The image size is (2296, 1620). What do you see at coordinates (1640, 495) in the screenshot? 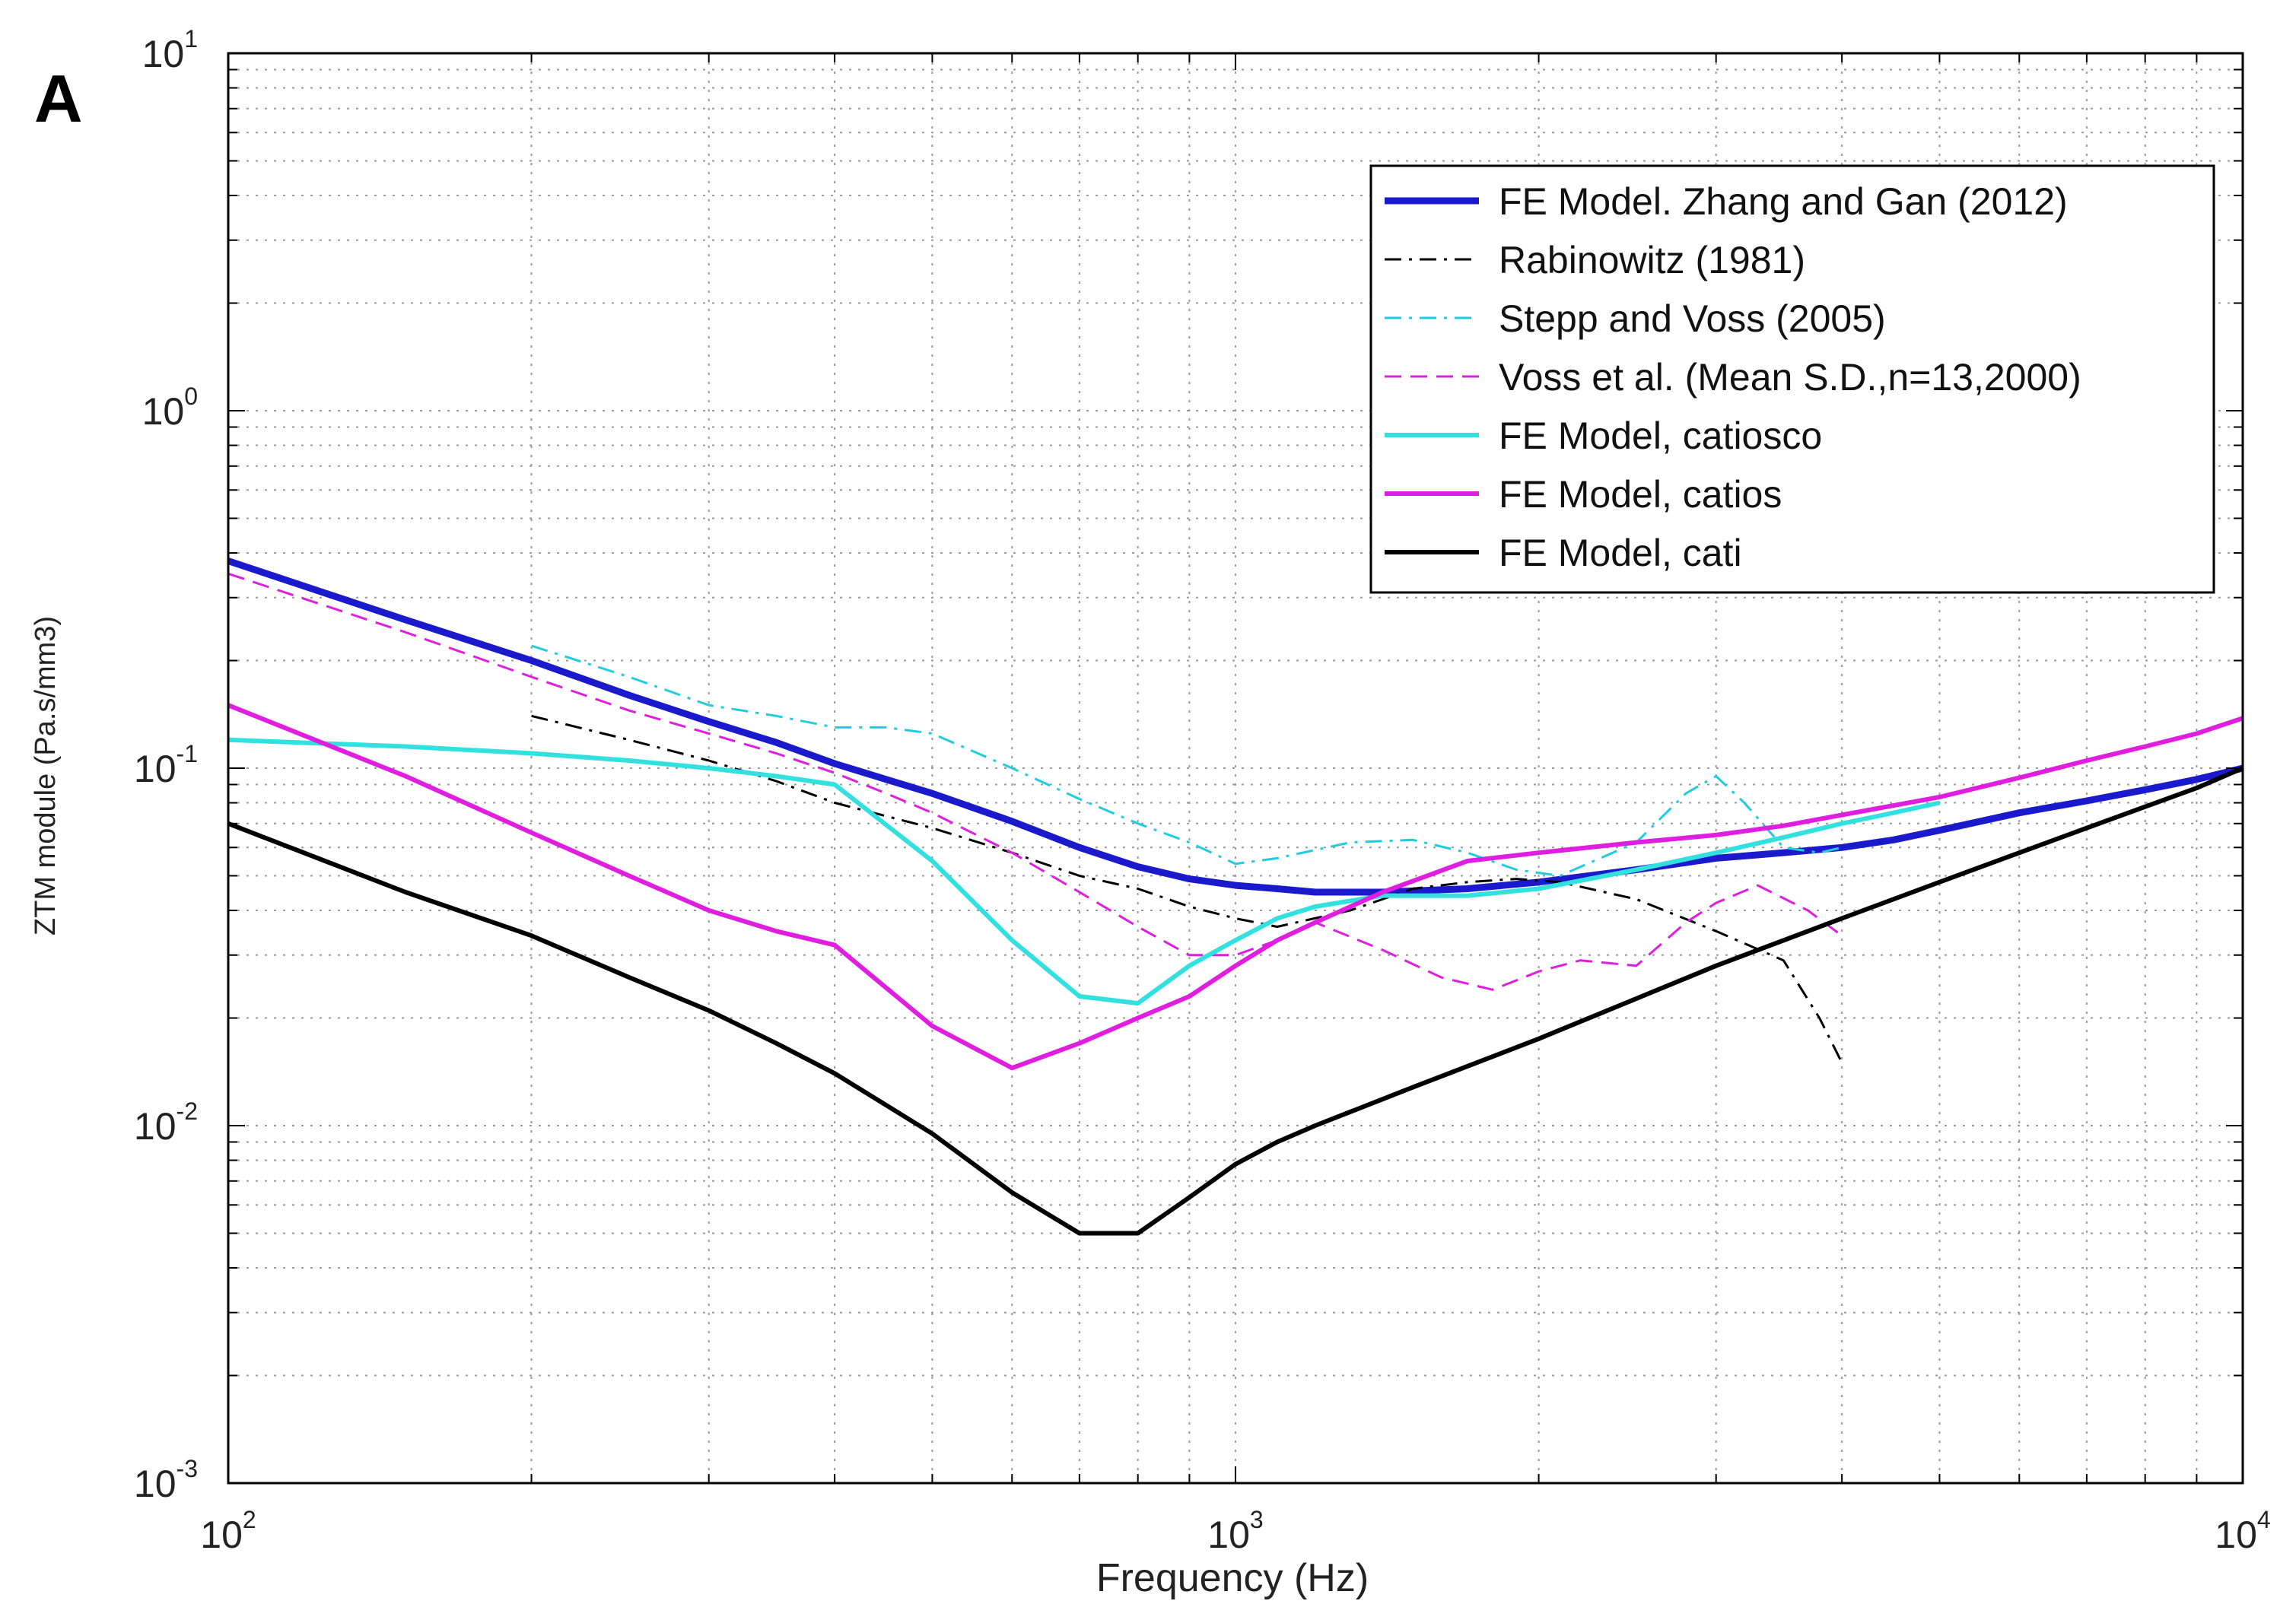
I see `legend-label-6: FE Model, catios` at bounding box center [1640, 495].